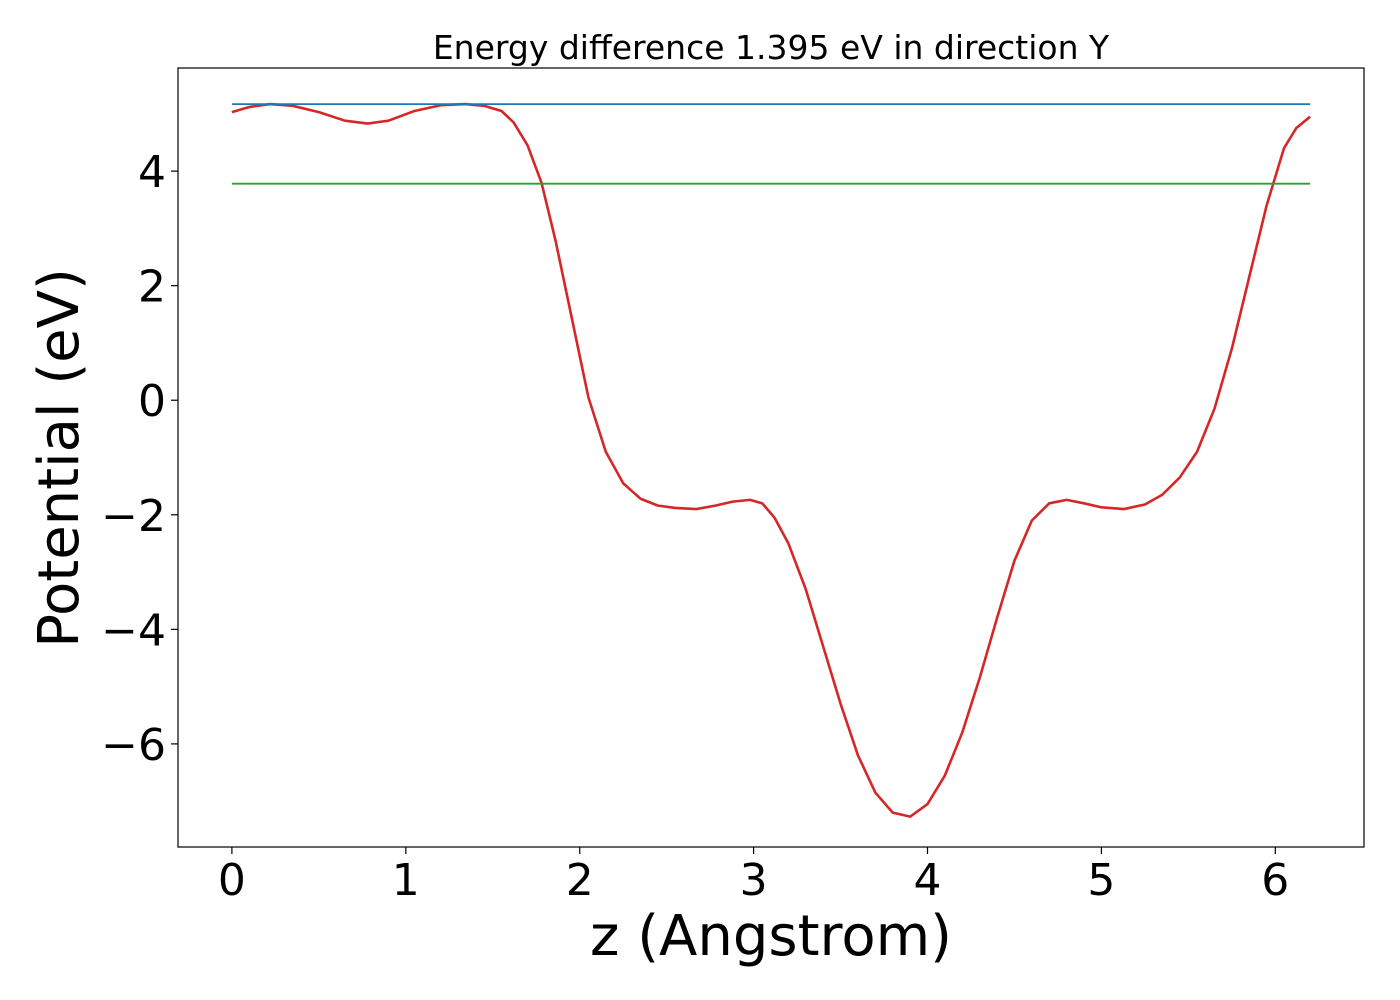  I want to click on x-tick-label: 6, so click(1275, 880).